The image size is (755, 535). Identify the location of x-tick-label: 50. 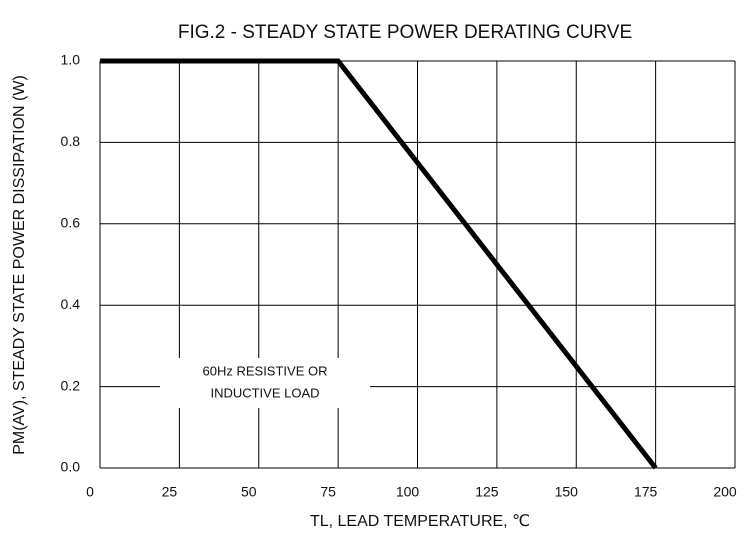
(249, 492).